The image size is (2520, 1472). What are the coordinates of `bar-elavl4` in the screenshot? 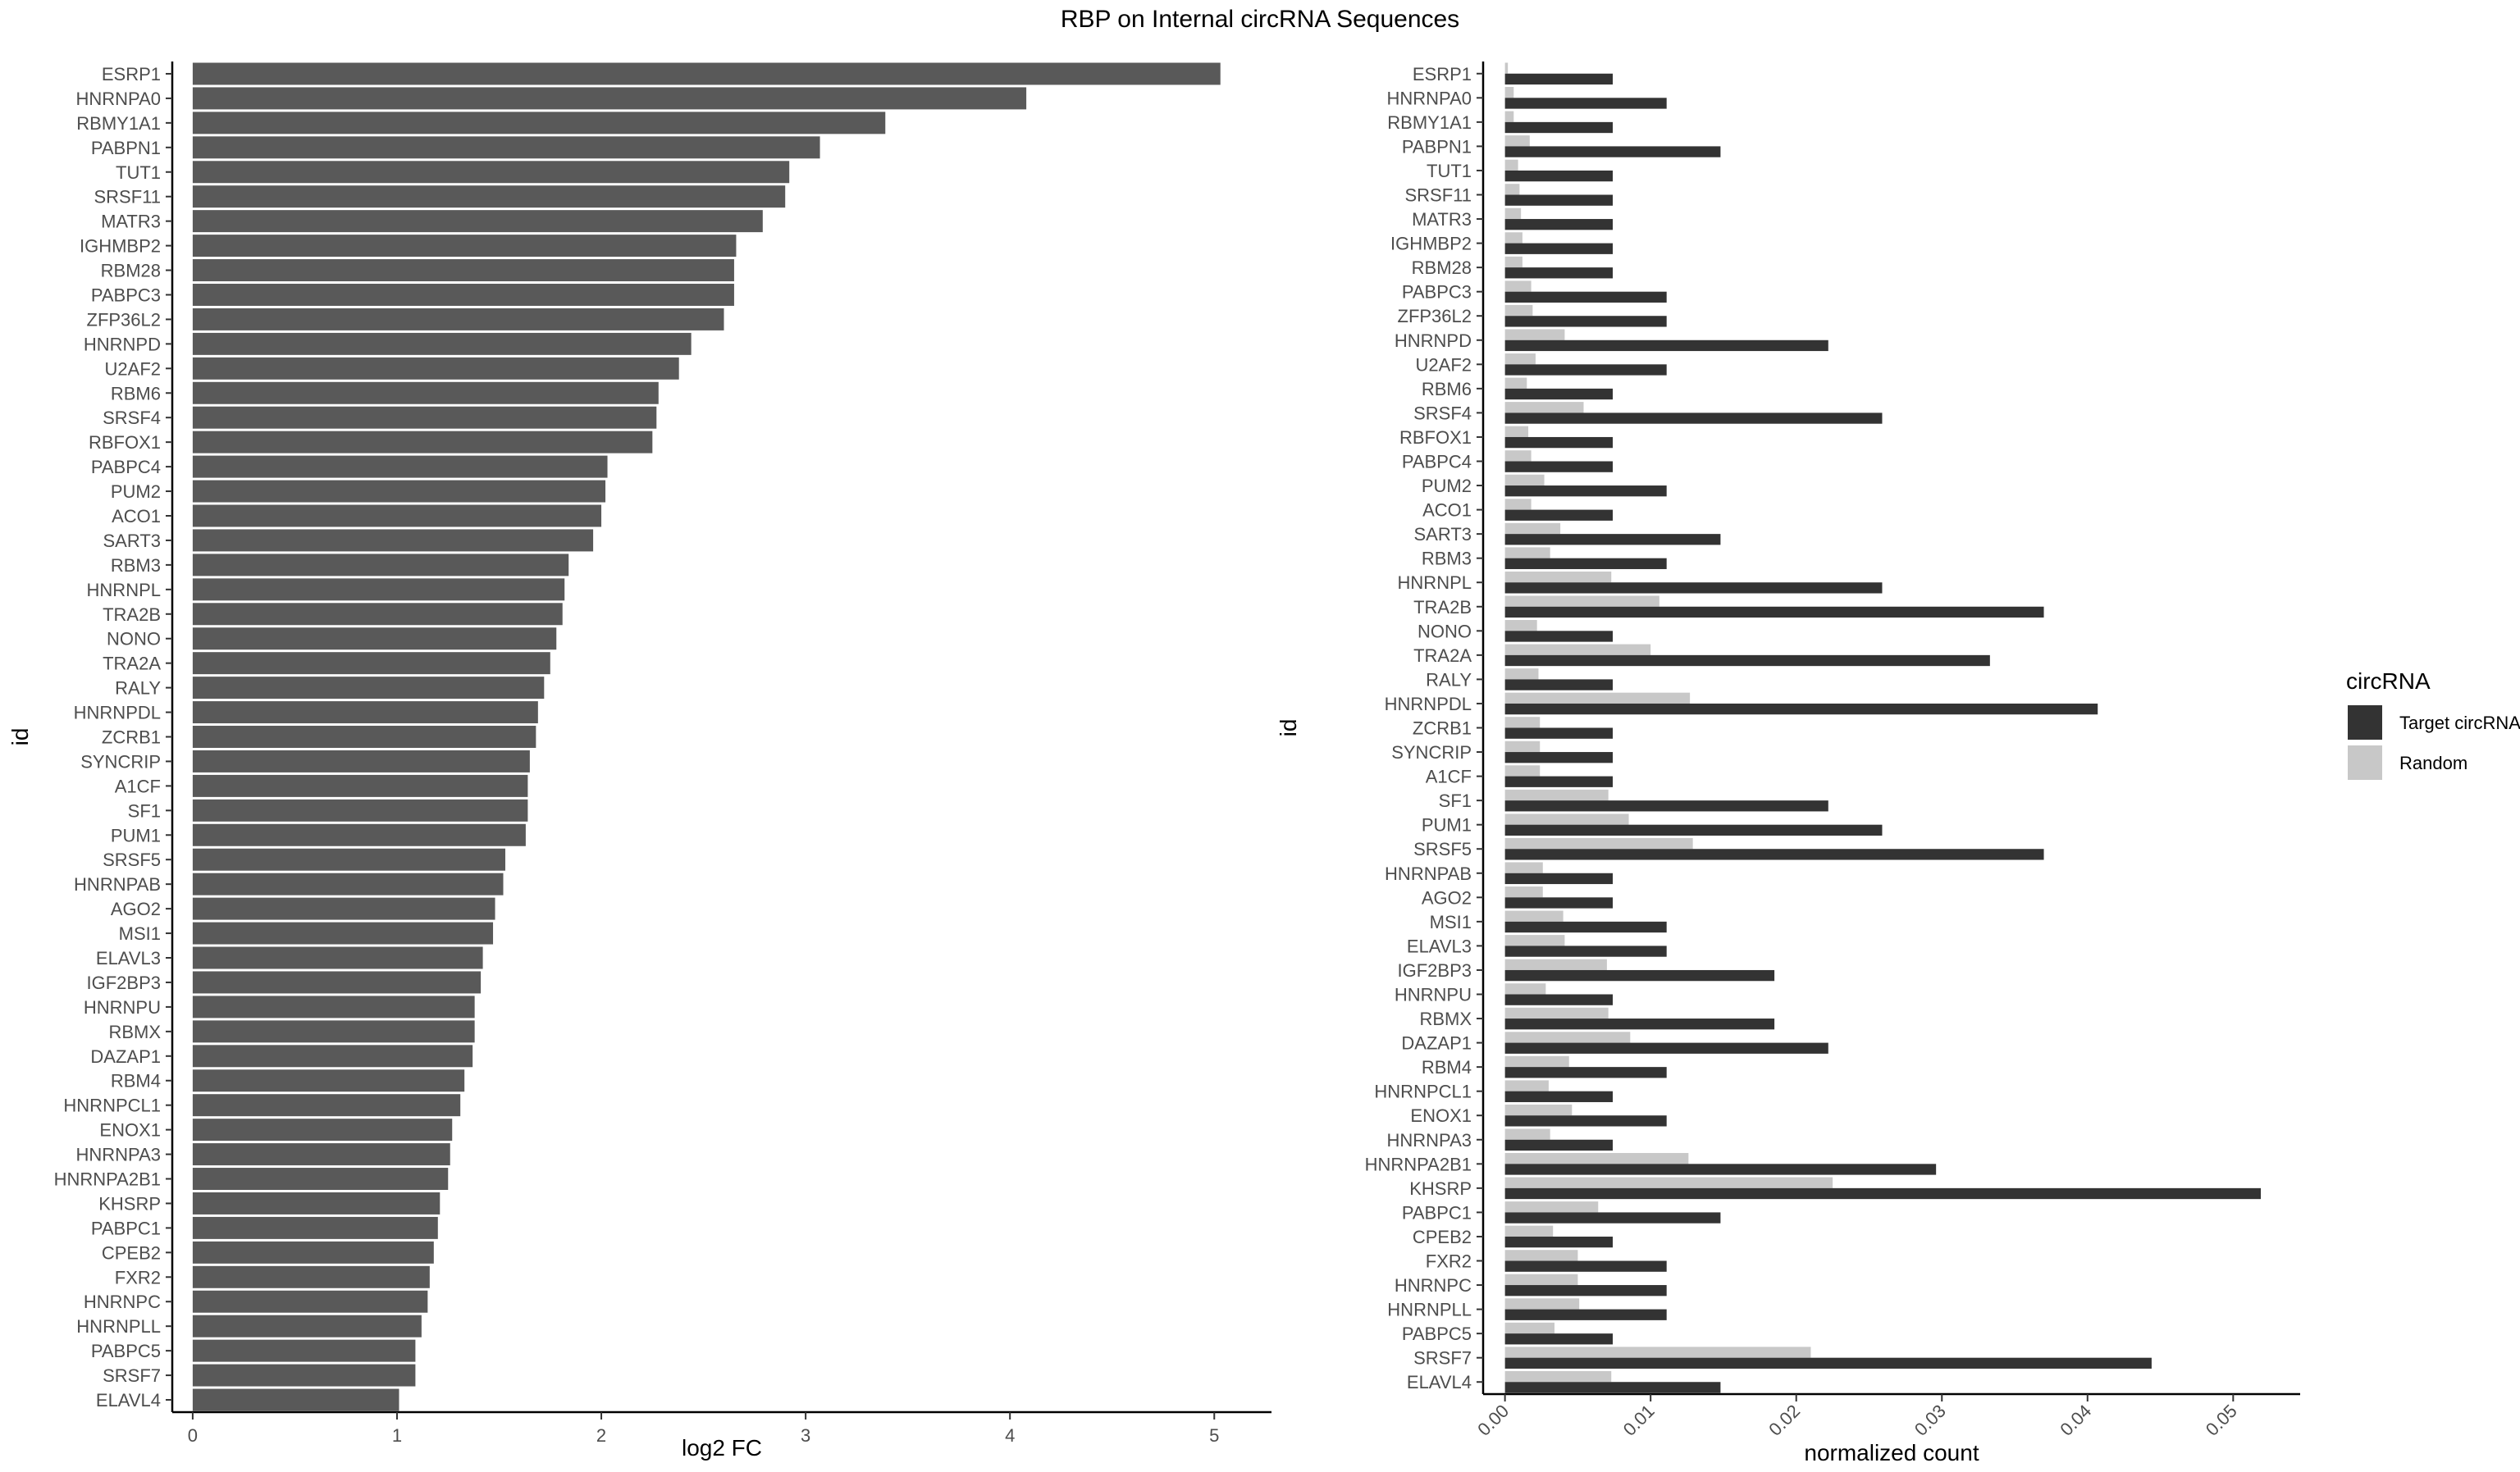 It's located at (295, 1399).